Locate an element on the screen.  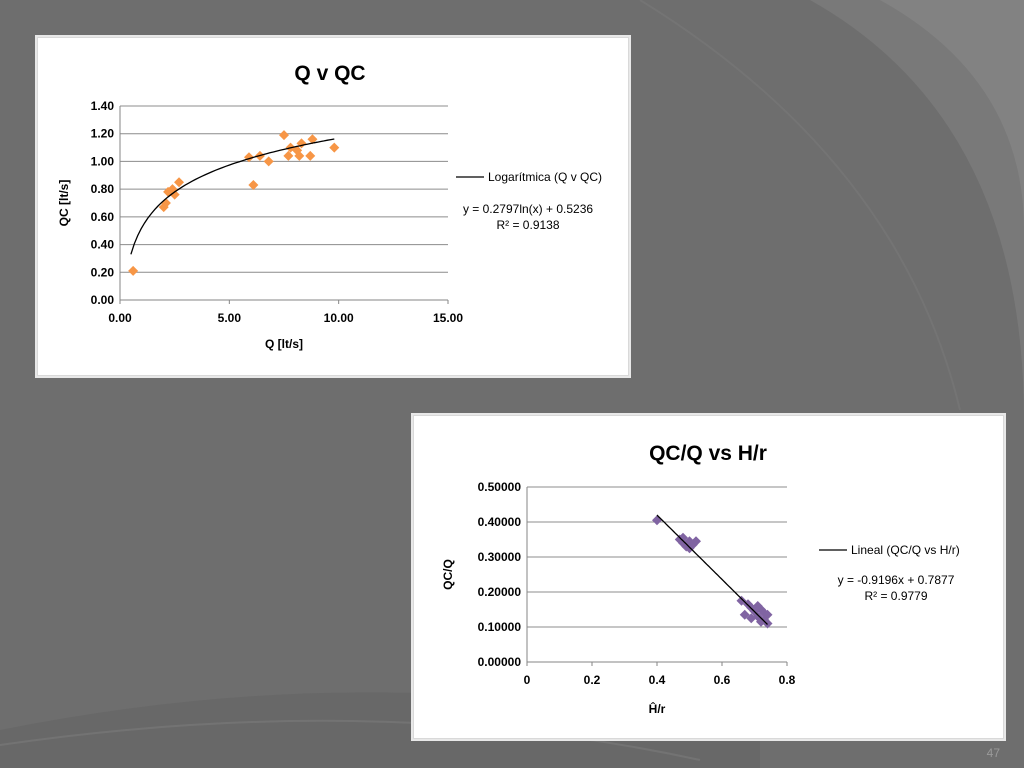
legend-label: Lineal (QC/Q vs H/r) is located at coordinates (905, 550).